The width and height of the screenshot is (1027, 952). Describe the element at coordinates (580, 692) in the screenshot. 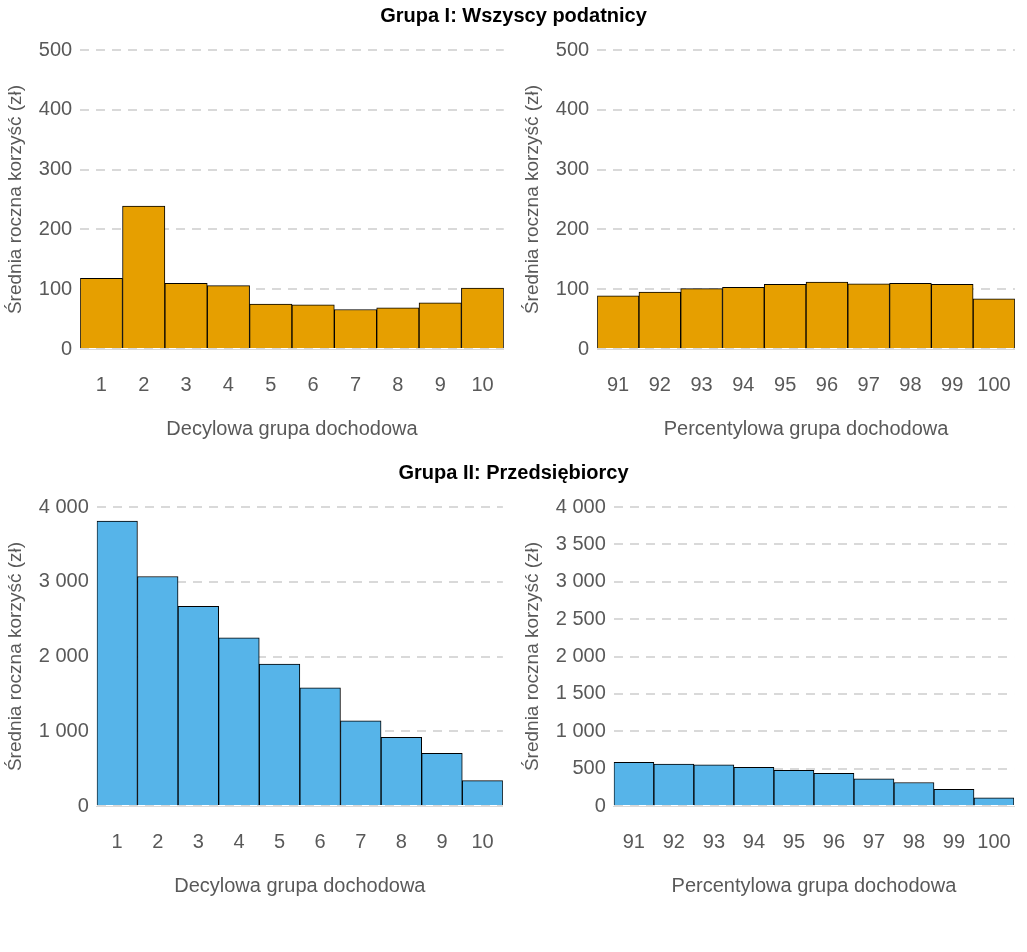

I see `y-tick-label: 1 500` at that location.